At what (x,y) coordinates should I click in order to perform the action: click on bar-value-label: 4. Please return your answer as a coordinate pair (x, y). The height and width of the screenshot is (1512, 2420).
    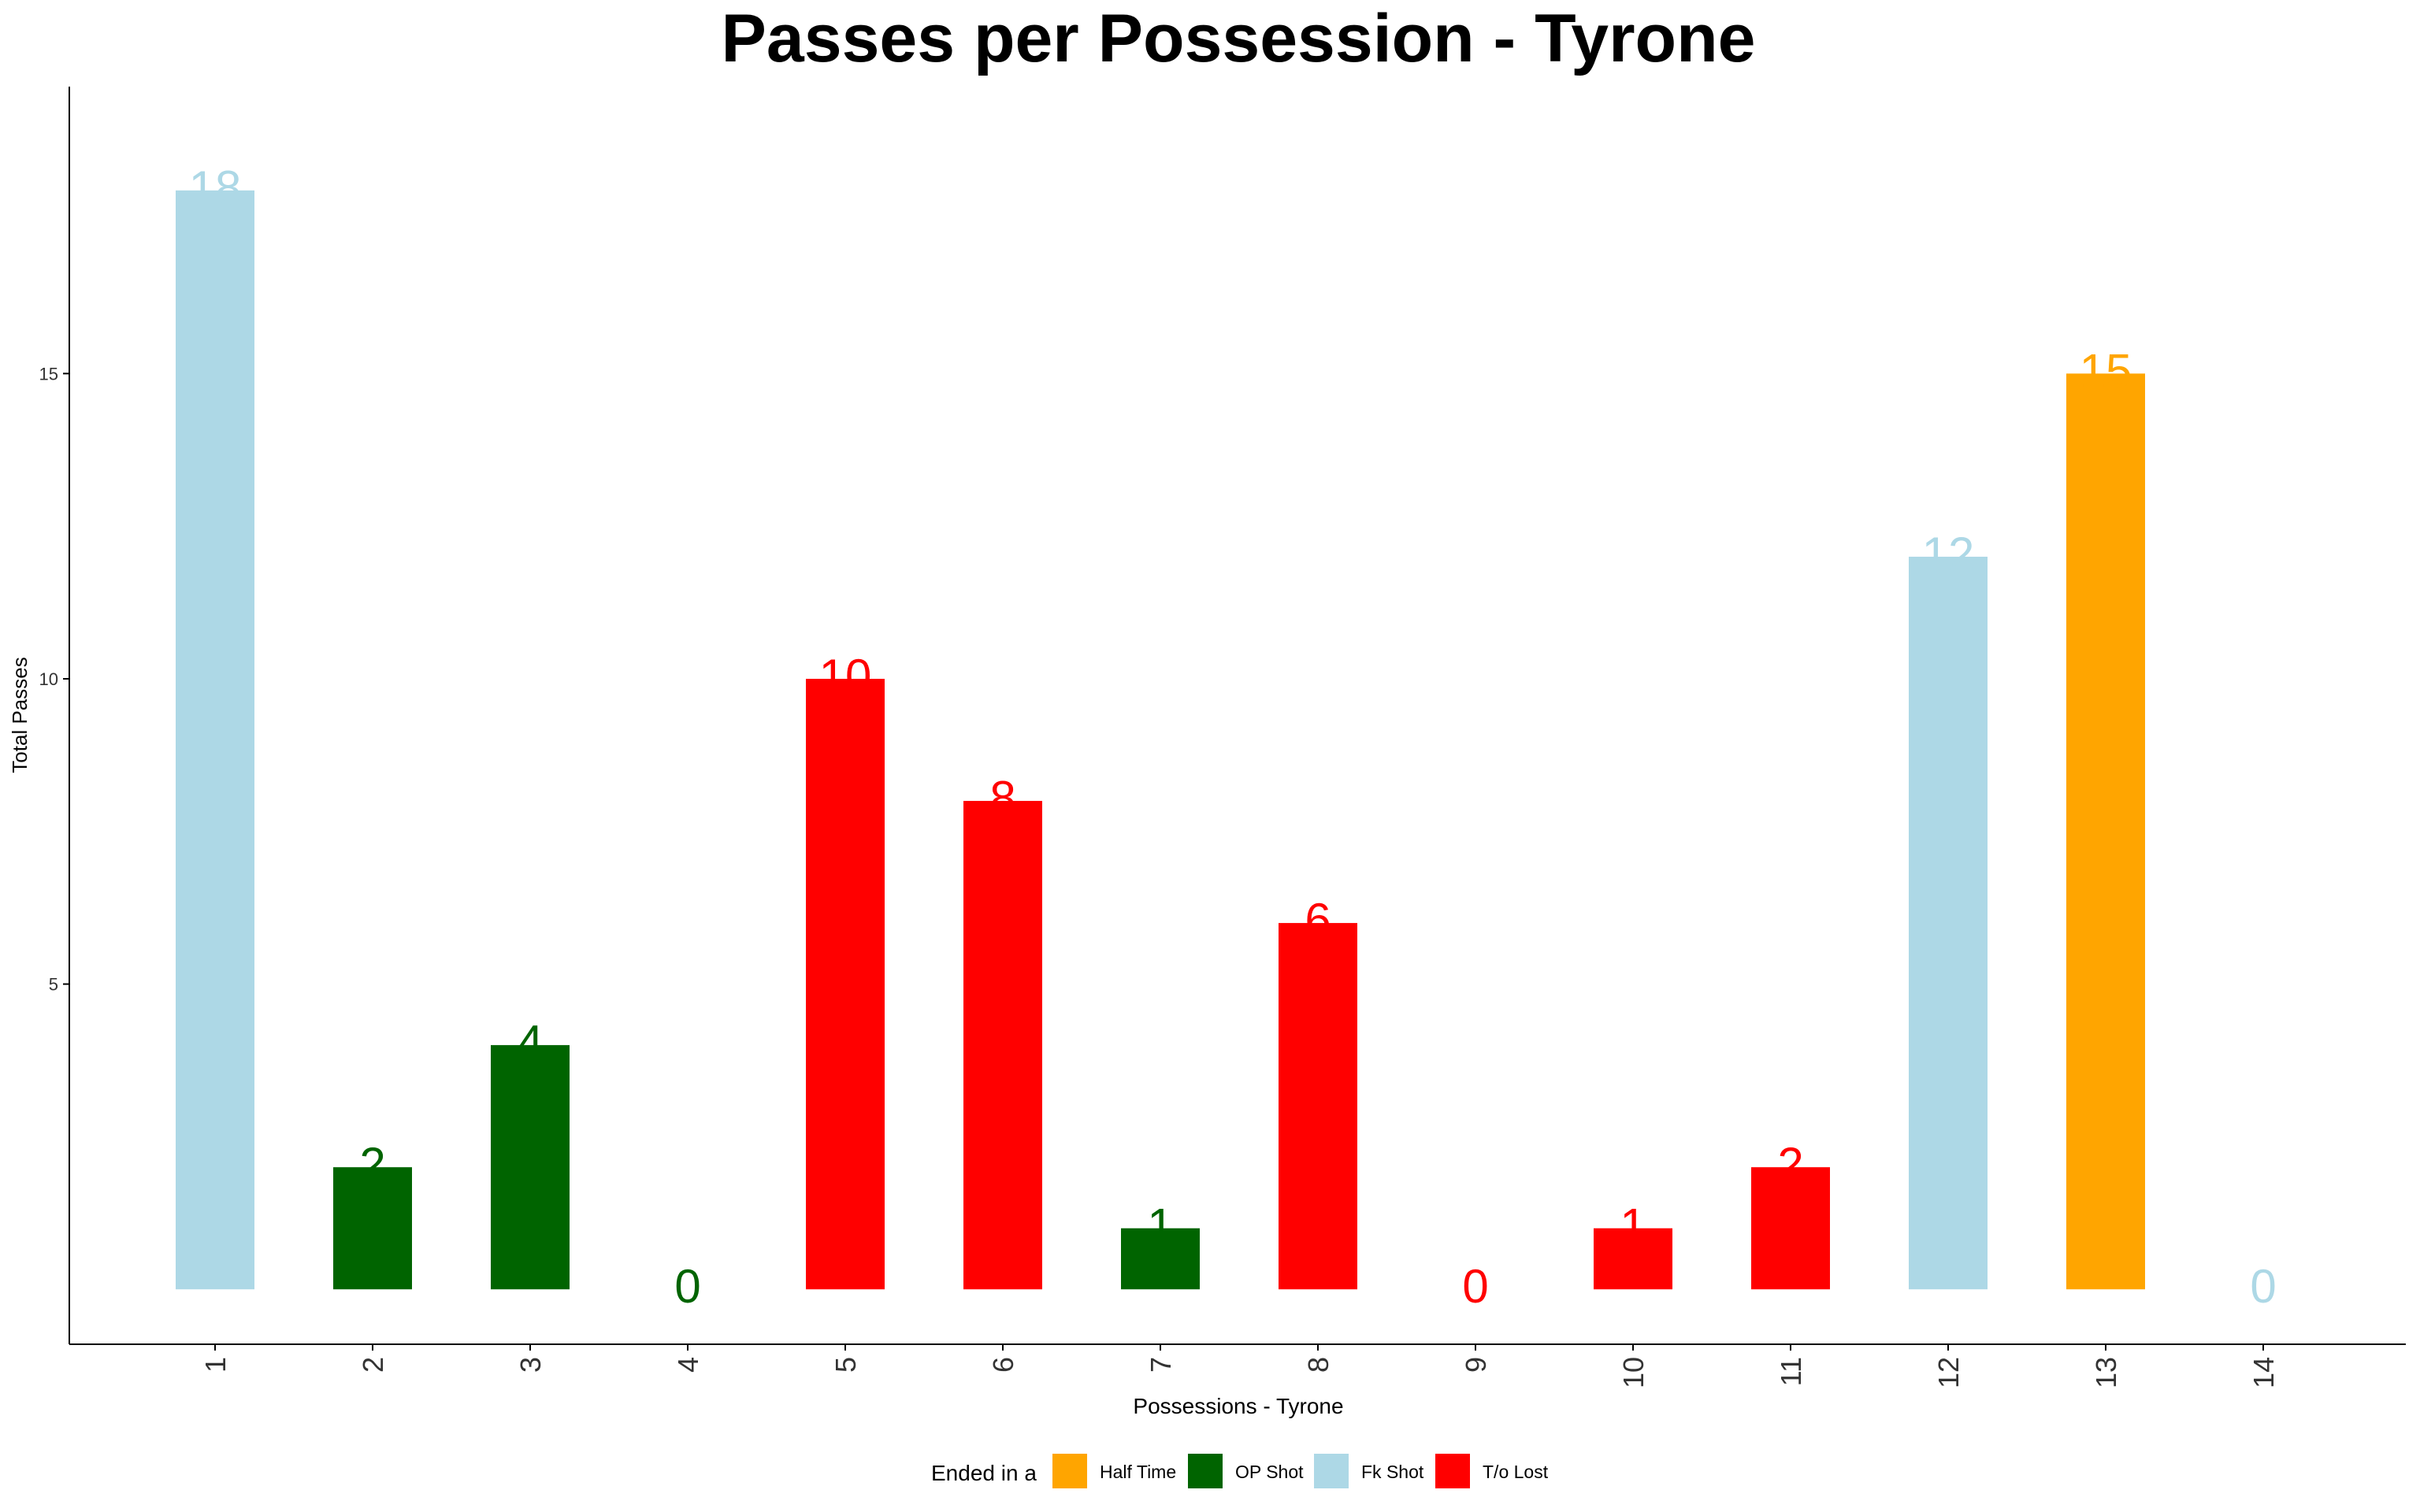
    Looking at the image, I should click on (530, 1042).